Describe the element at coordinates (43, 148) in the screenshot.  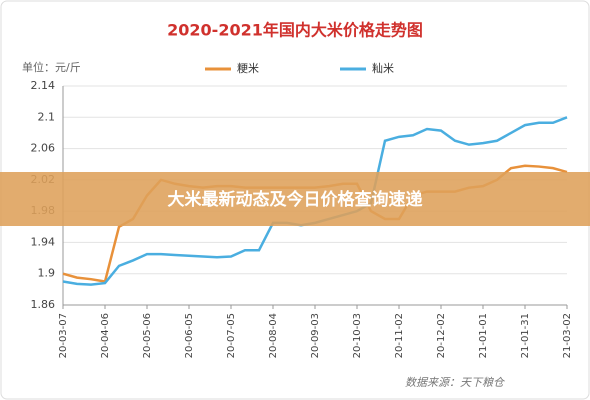
I see `y-tick-label: 2.06` at that location.